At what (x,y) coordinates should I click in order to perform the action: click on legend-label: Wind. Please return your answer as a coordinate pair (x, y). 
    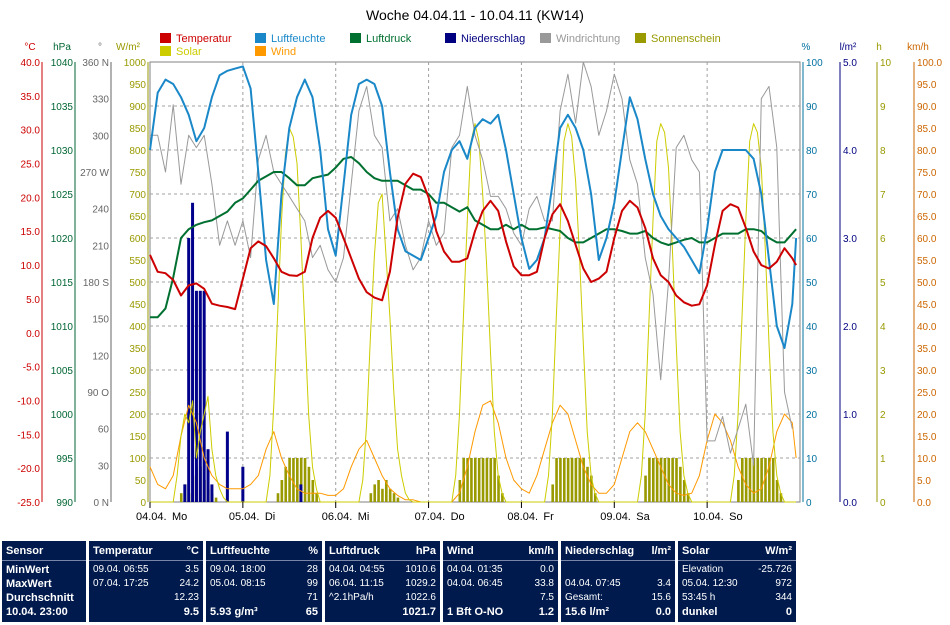
    Looking at the image, I should click on (283, 52).